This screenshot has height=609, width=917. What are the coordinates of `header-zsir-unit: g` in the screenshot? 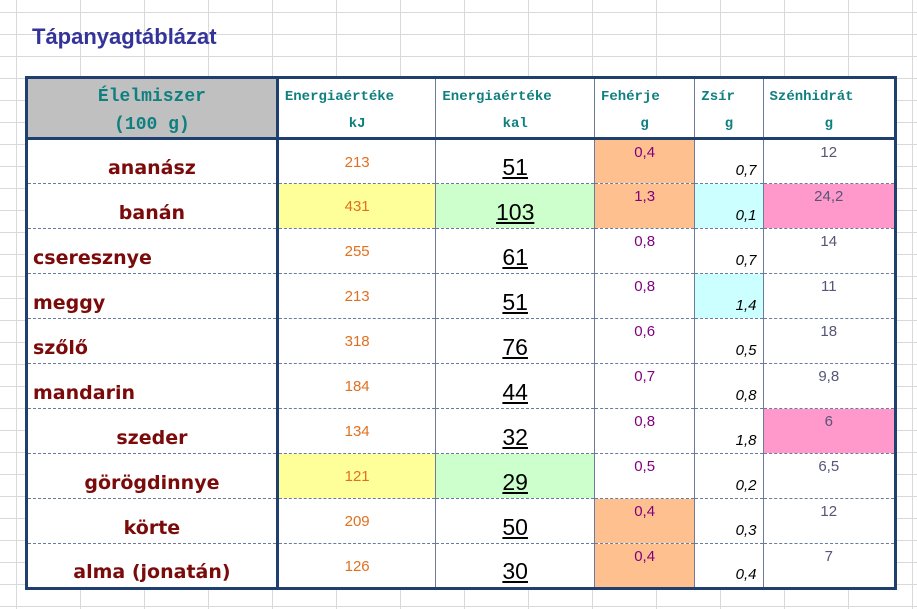 It's located at (729, 124).